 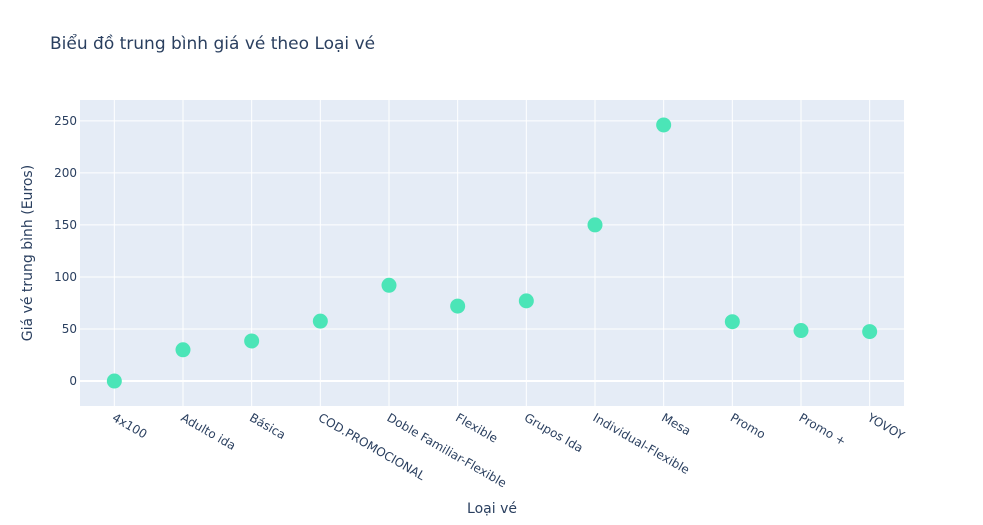 What do you see at coordinates (65, 251) in the screenshot?
I see `y-axis-ticks: 0 50 100 150 200 250` at bounding box center [65, 251].